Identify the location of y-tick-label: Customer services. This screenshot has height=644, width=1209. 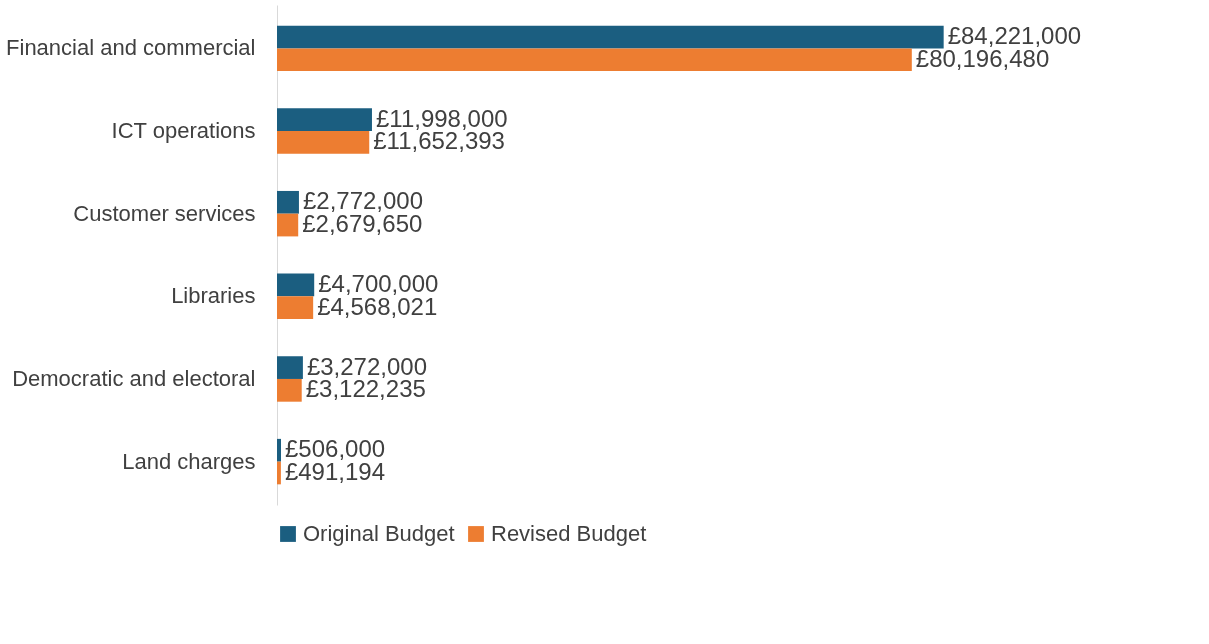
(164, 213).